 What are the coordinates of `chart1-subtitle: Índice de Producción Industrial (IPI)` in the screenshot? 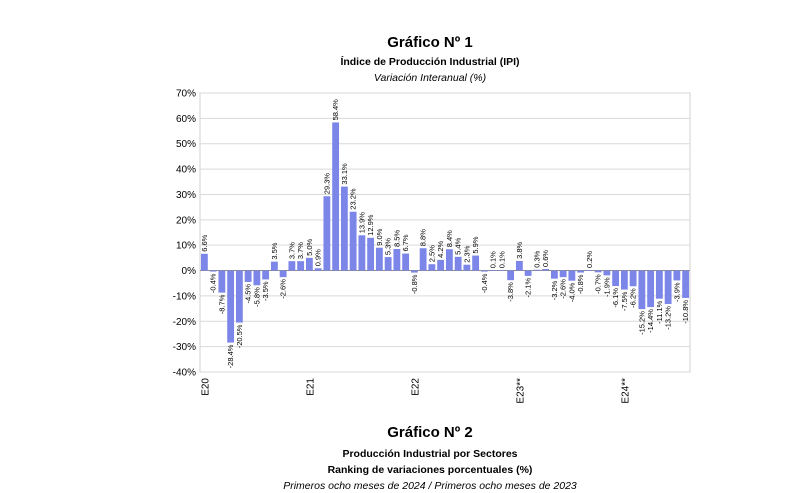 It's located at (430, 62).